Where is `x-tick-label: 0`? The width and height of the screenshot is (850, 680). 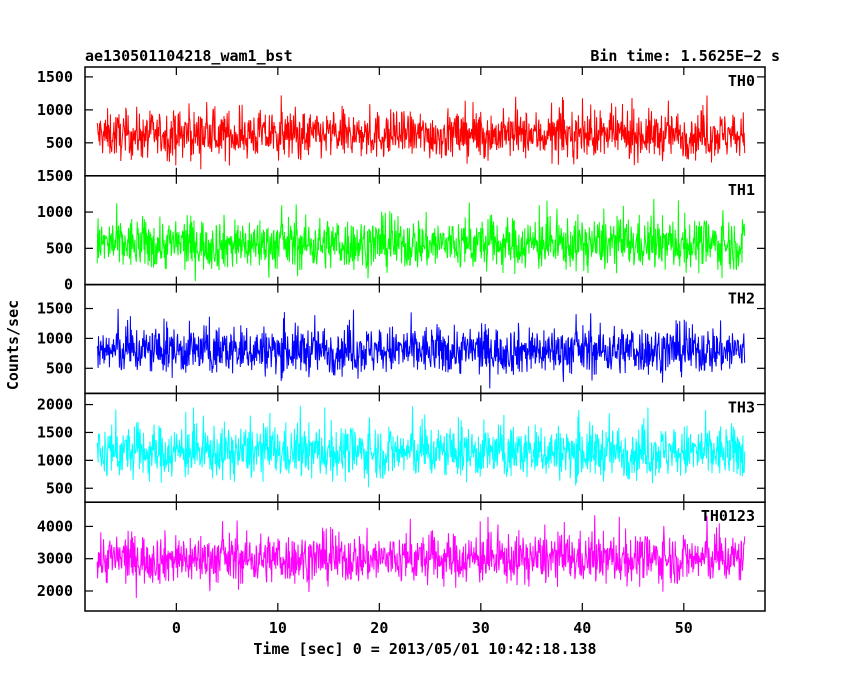
x-tick-label: 0 is located at coordinates (176, 628).